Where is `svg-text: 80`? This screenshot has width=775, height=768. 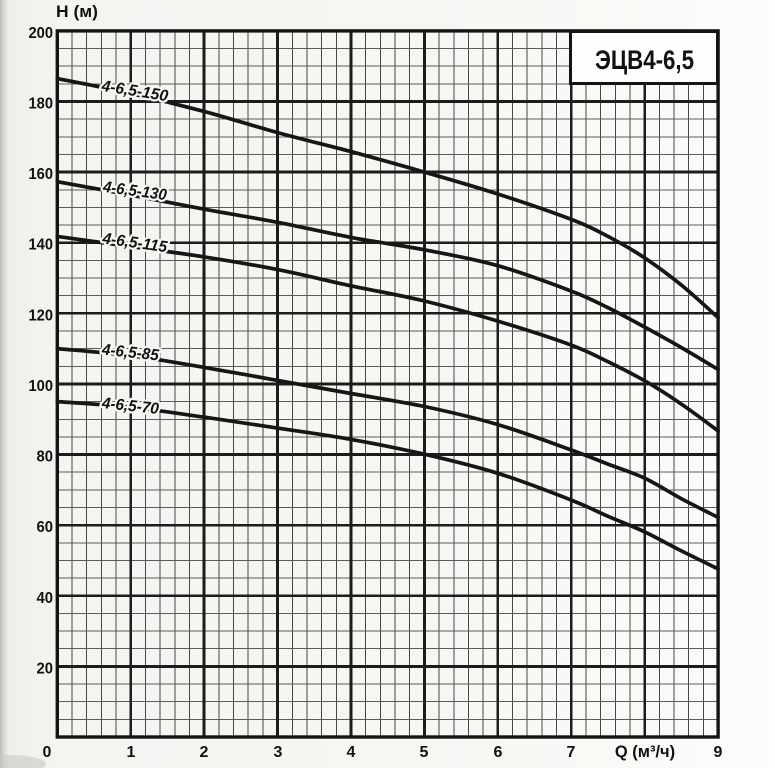
svg-text: 80 is located at coordinates (45, 457).